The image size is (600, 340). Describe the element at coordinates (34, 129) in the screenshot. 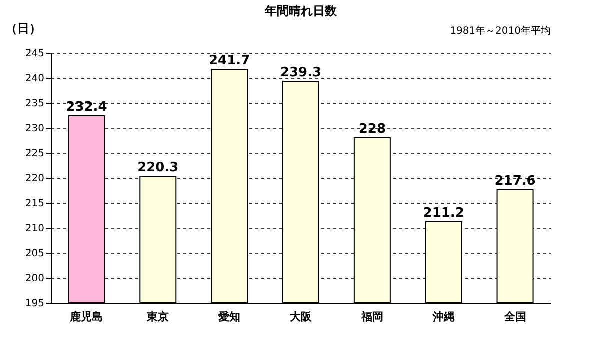

I see `y-tick-label: 230` at that location.